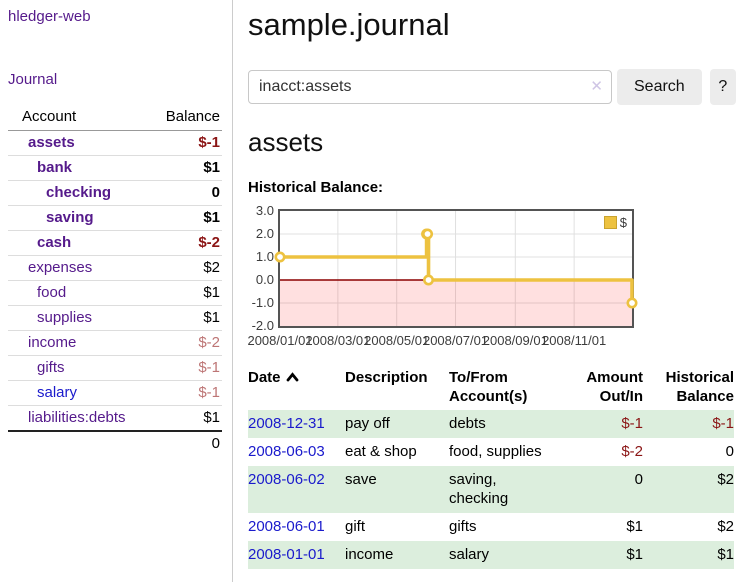 The width and height of the screenshot is (742, 582). Describe the element at coordinates (264, 210) in the screenshot. I see `y-tick-label: 3.0` at that location.